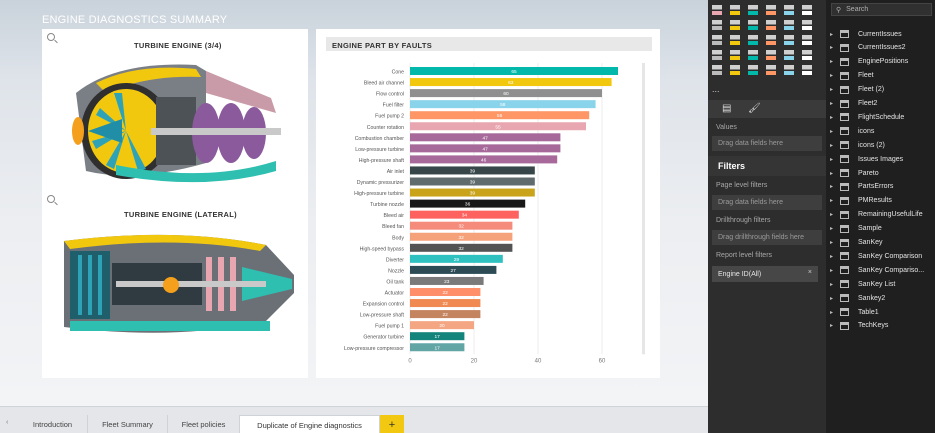 Image resolution: width=935 pixels, height=433 pixels. What do you see at coordinates (807, 55) in the screenshot?
I see `kpi-icon` at bounding box center [807, 55].